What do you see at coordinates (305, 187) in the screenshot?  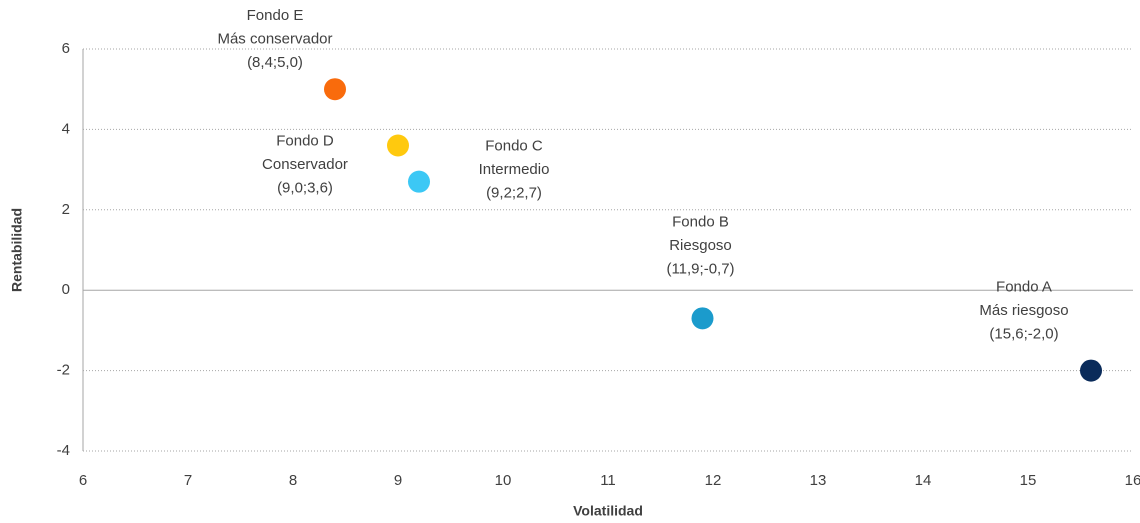 I see `point-label: (9,0;3,6)` at bounding box center [305, 187].